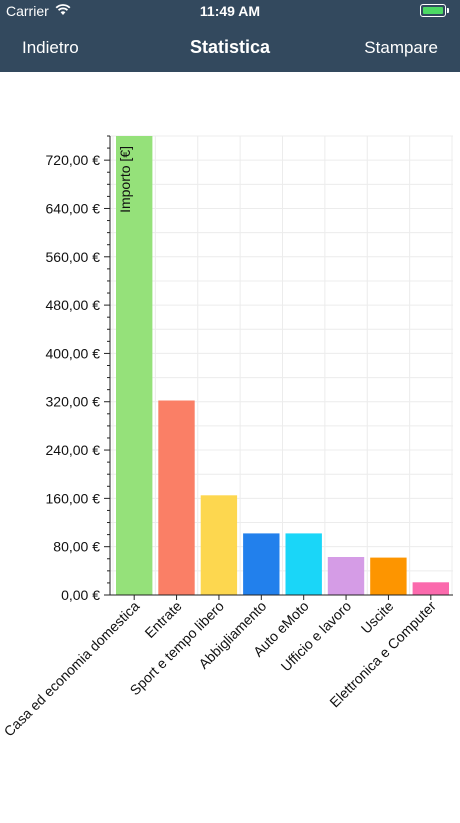  Describe the element at coordinates (27, 11) in the screenshot. I see `carrier-label: Carrier` at that location.